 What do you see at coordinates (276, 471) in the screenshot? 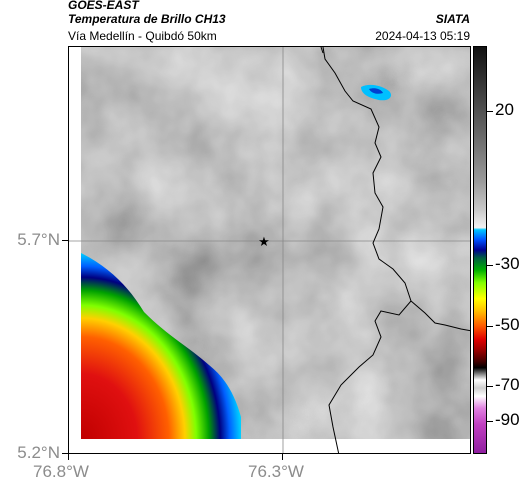
I see `lon-label-76.3: 76.3°W` at bounding box center [276, 471].